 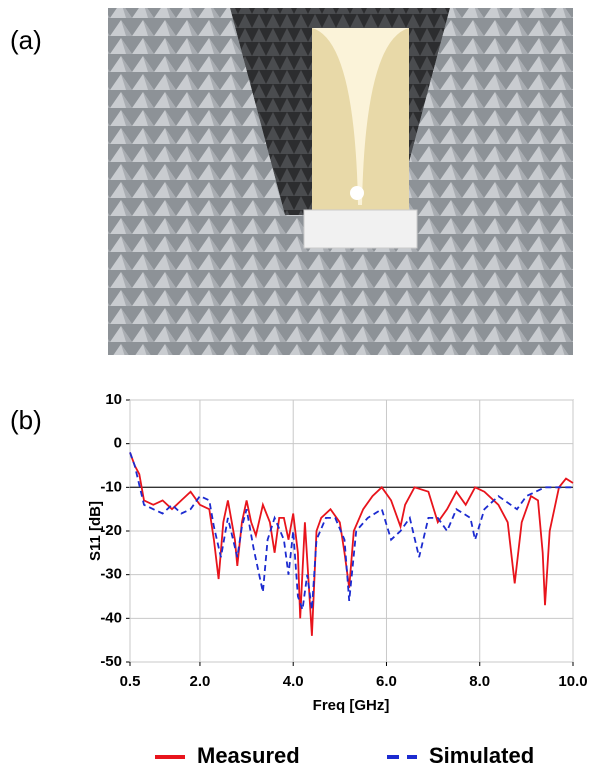 I want to click on y-tick-label: -20, so click(x=111, y=530).